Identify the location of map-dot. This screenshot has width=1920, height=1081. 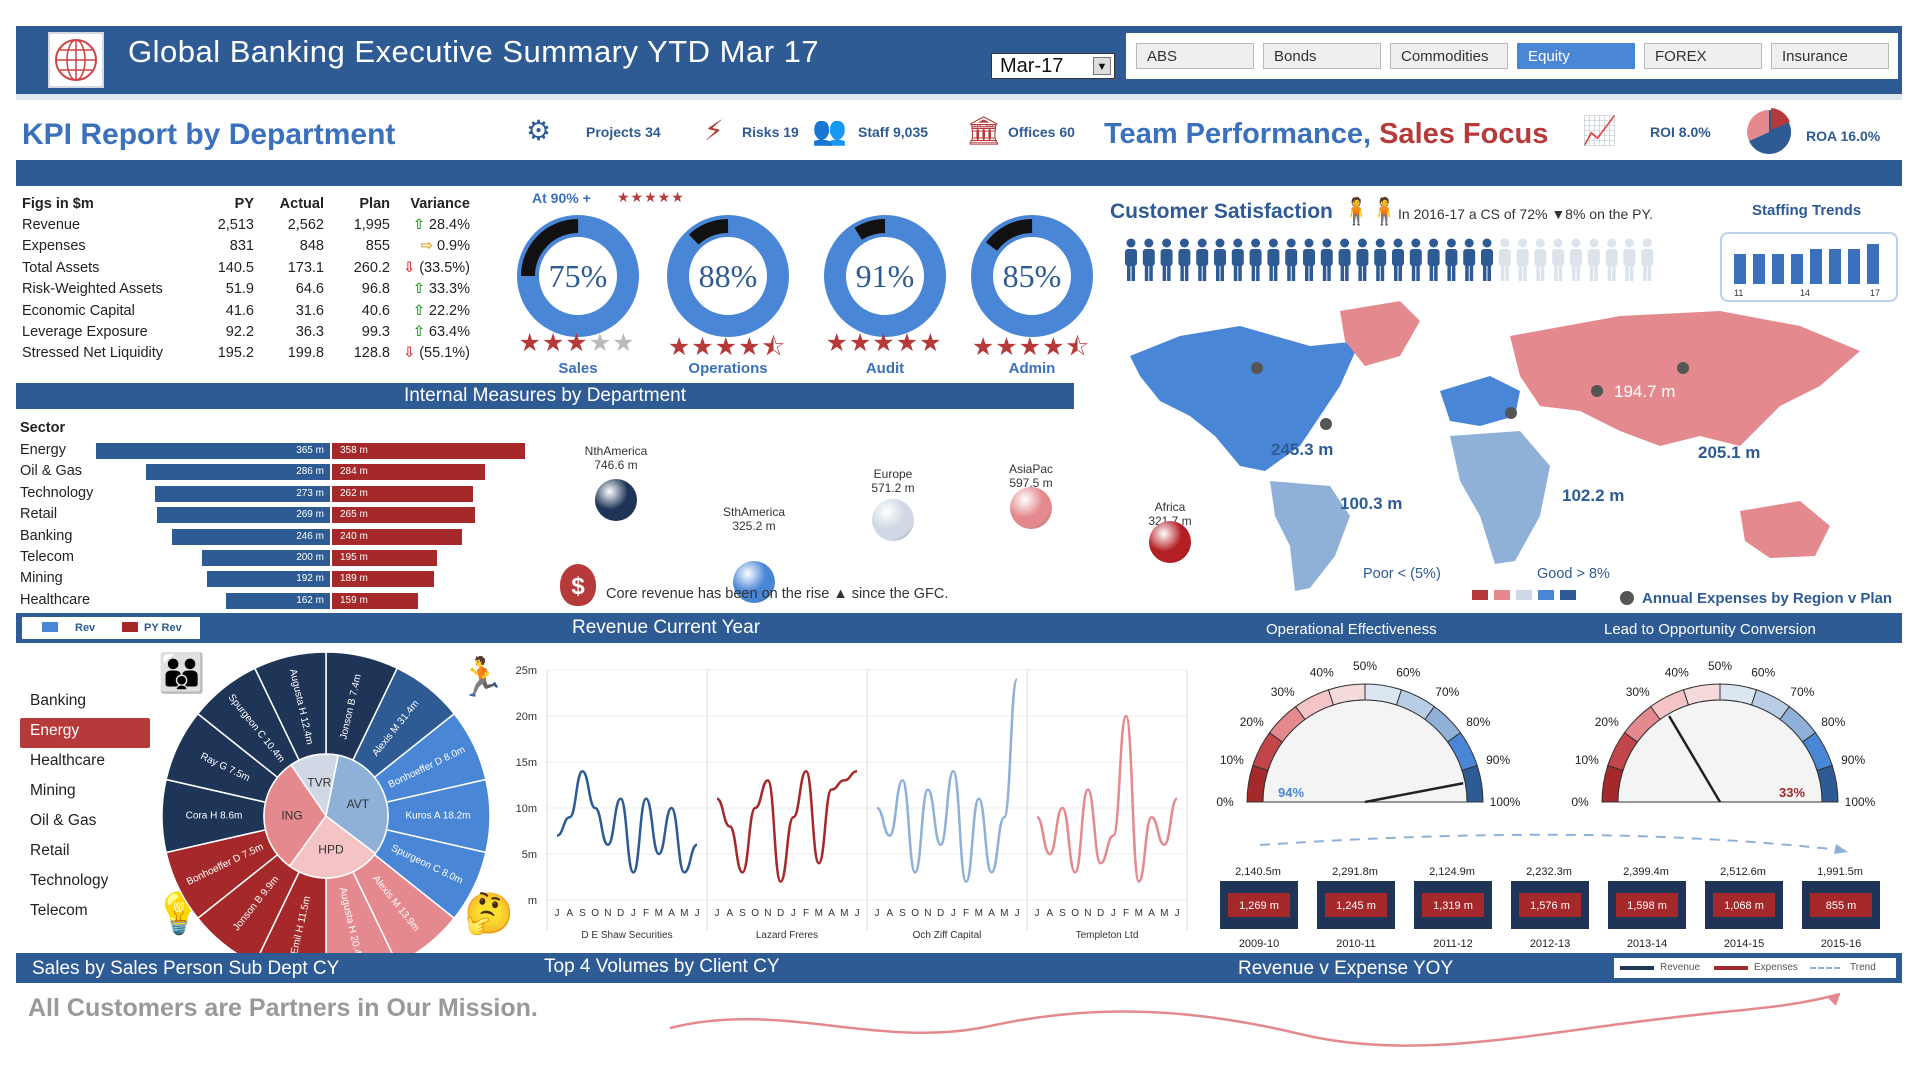
(1257, 368).